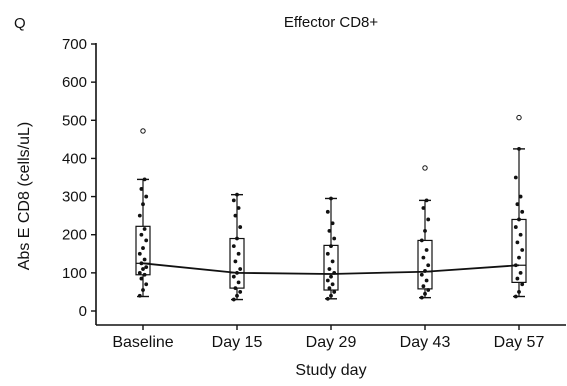 This screenshot has height=386, width=567. I want to click on y-tick-label: 600, so click(74, 82).